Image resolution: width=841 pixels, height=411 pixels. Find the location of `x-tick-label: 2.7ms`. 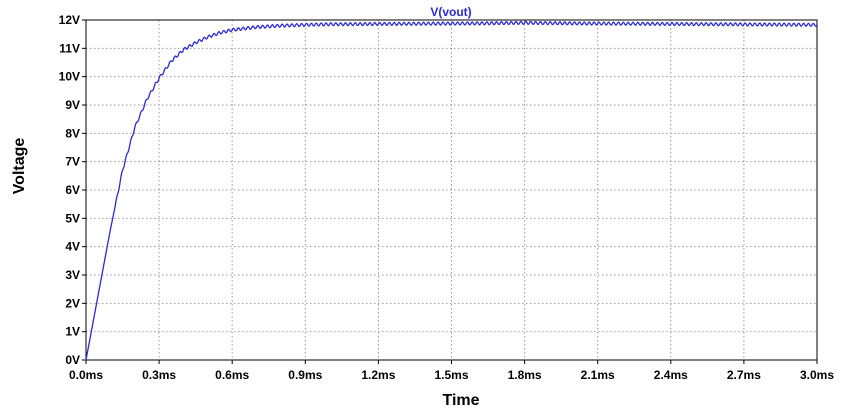

x-tick-label: 2.7ms is located at coordinates (744, 375).